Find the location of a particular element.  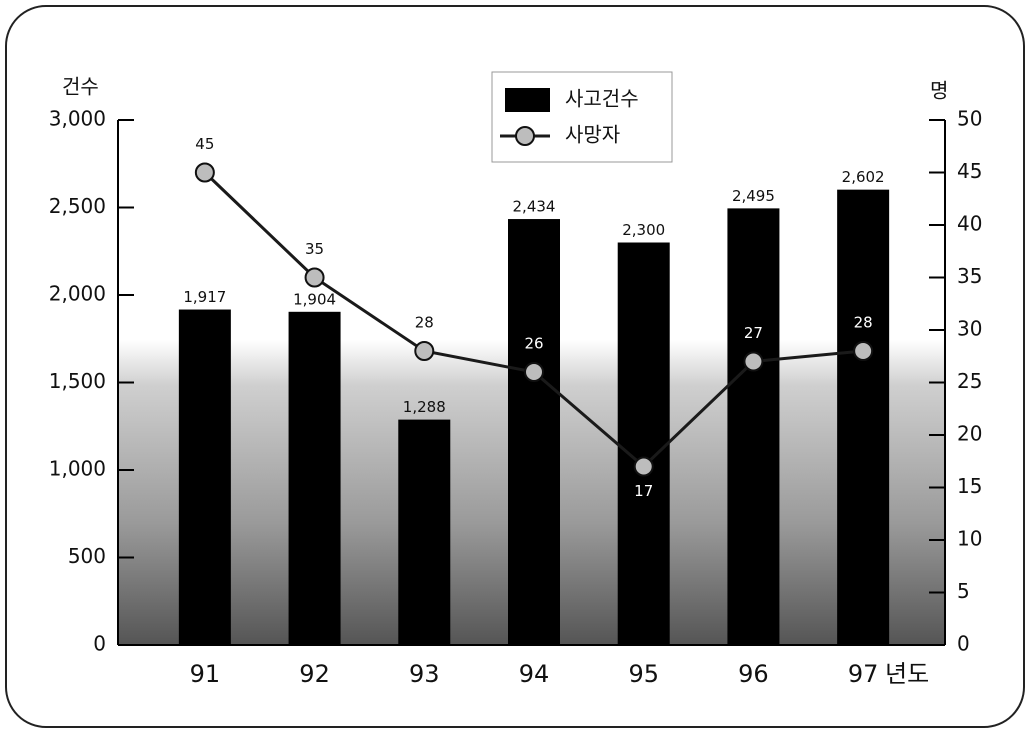

x-tick-label: 95 is located at coordinates (643, 674).